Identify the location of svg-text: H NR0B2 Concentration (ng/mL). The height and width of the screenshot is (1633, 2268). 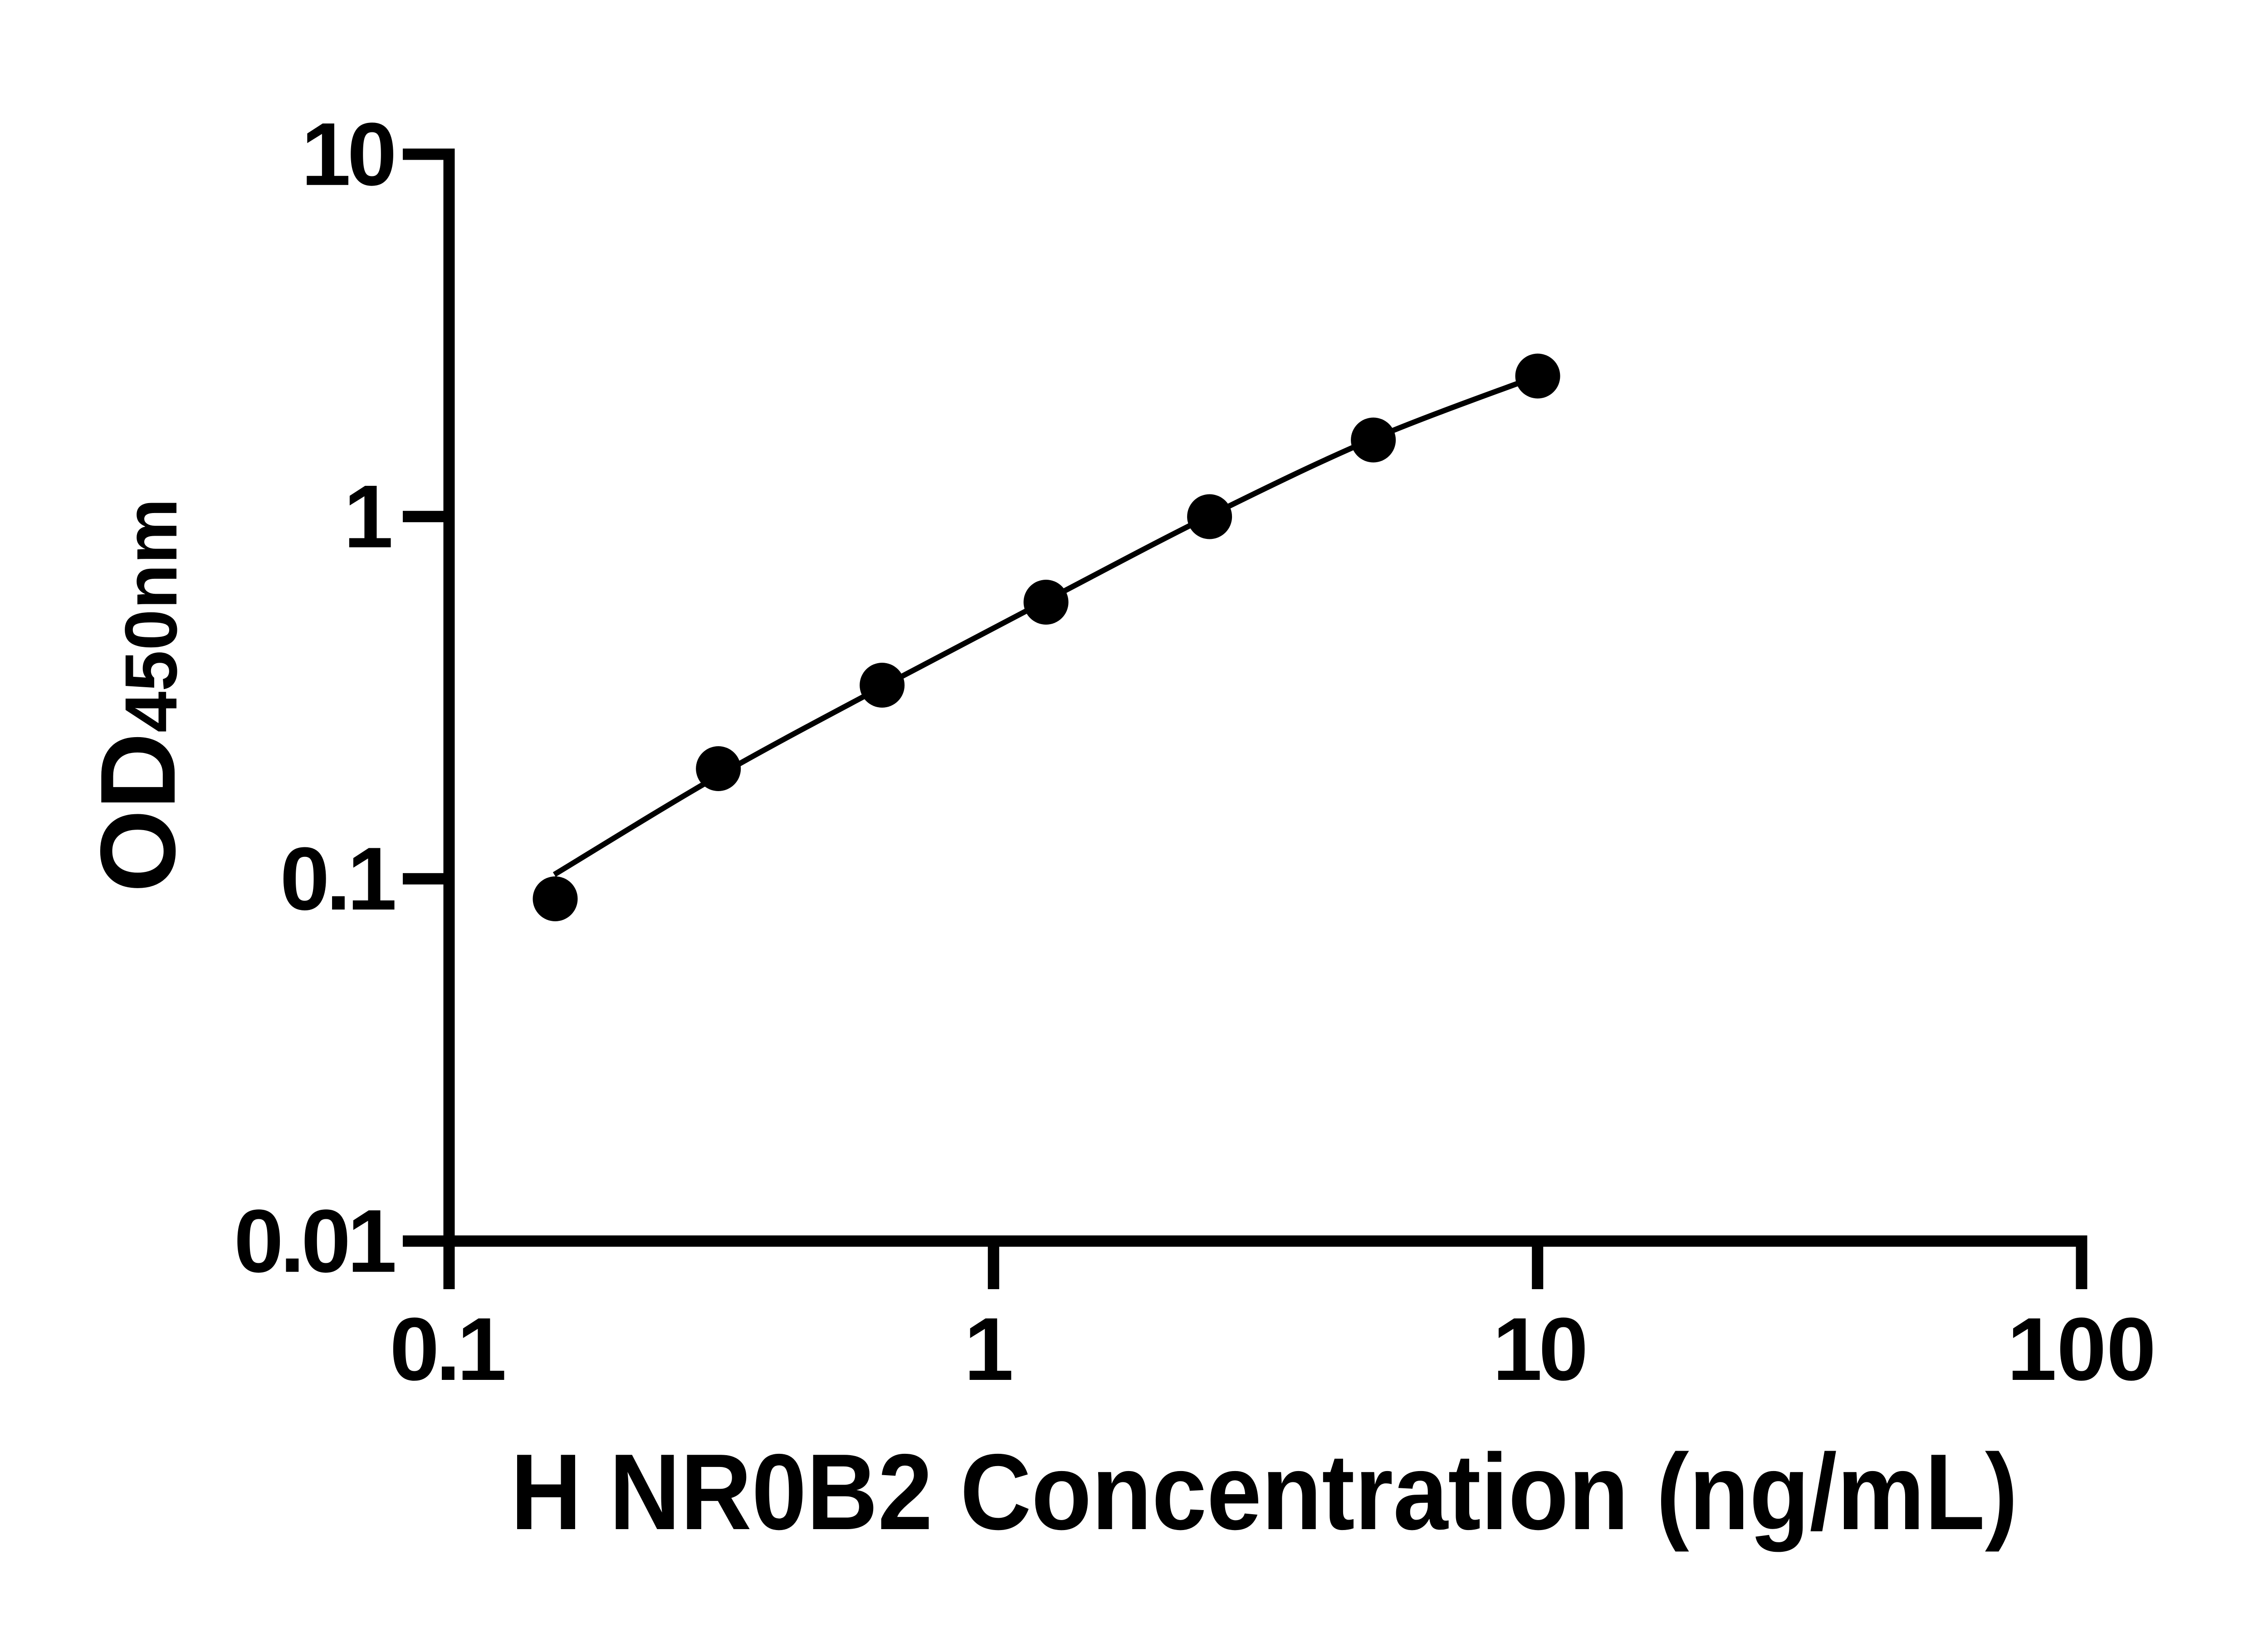
(1265, 1492).